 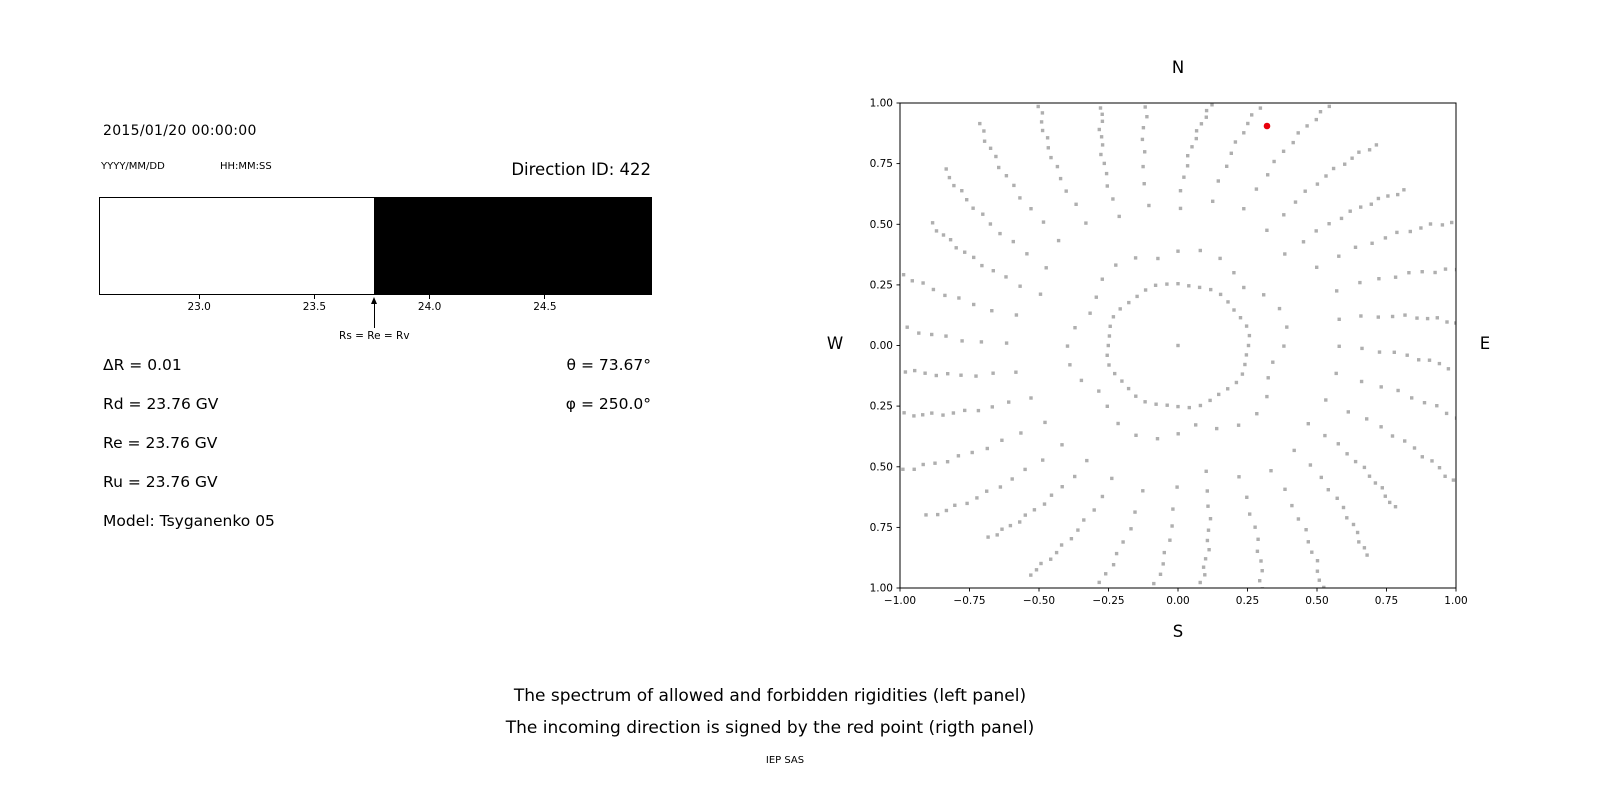 I want to click on info-line-right: φ = 250.0°, so click(x=608, y=404).